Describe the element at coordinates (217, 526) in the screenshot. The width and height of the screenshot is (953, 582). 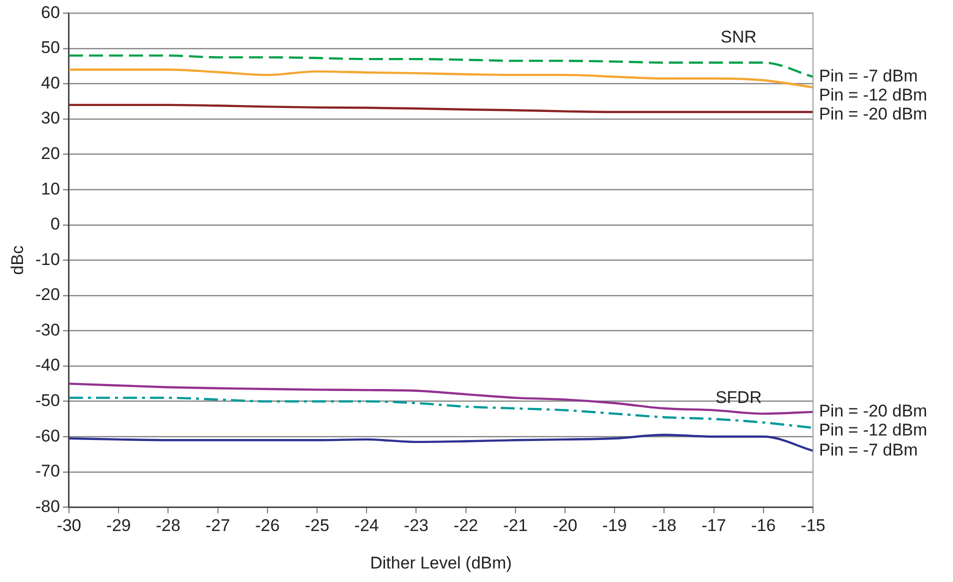
I see `x-tick-label: -27` at that location.